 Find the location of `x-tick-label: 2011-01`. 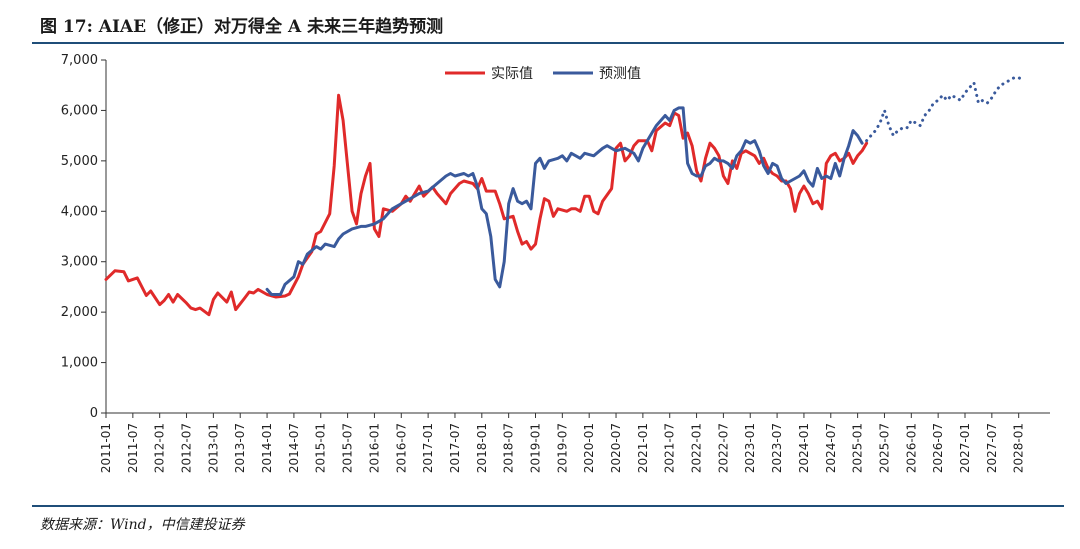

x-tick-label: 2011-01 is located at coordinates (106, 448).